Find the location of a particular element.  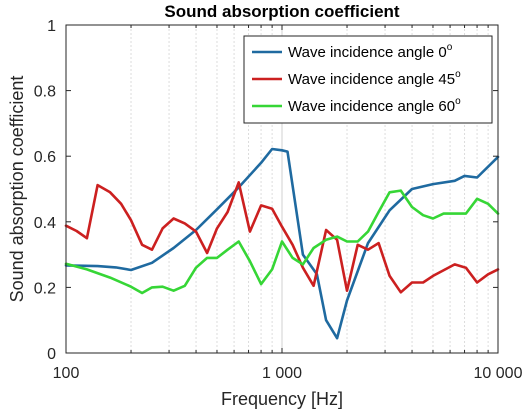

legend-entry-3: Wave incidence angle 60o is located at coordinates (374, 105).